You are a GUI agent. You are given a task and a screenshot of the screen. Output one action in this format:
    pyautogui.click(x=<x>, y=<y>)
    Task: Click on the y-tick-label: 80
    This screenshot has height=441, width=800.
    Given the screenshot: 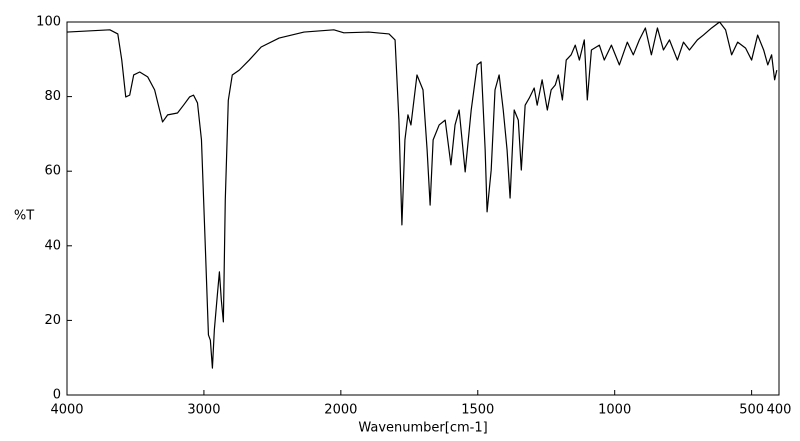 What is the action you would take?
    pyautogui.click(x=52, y=96)
    